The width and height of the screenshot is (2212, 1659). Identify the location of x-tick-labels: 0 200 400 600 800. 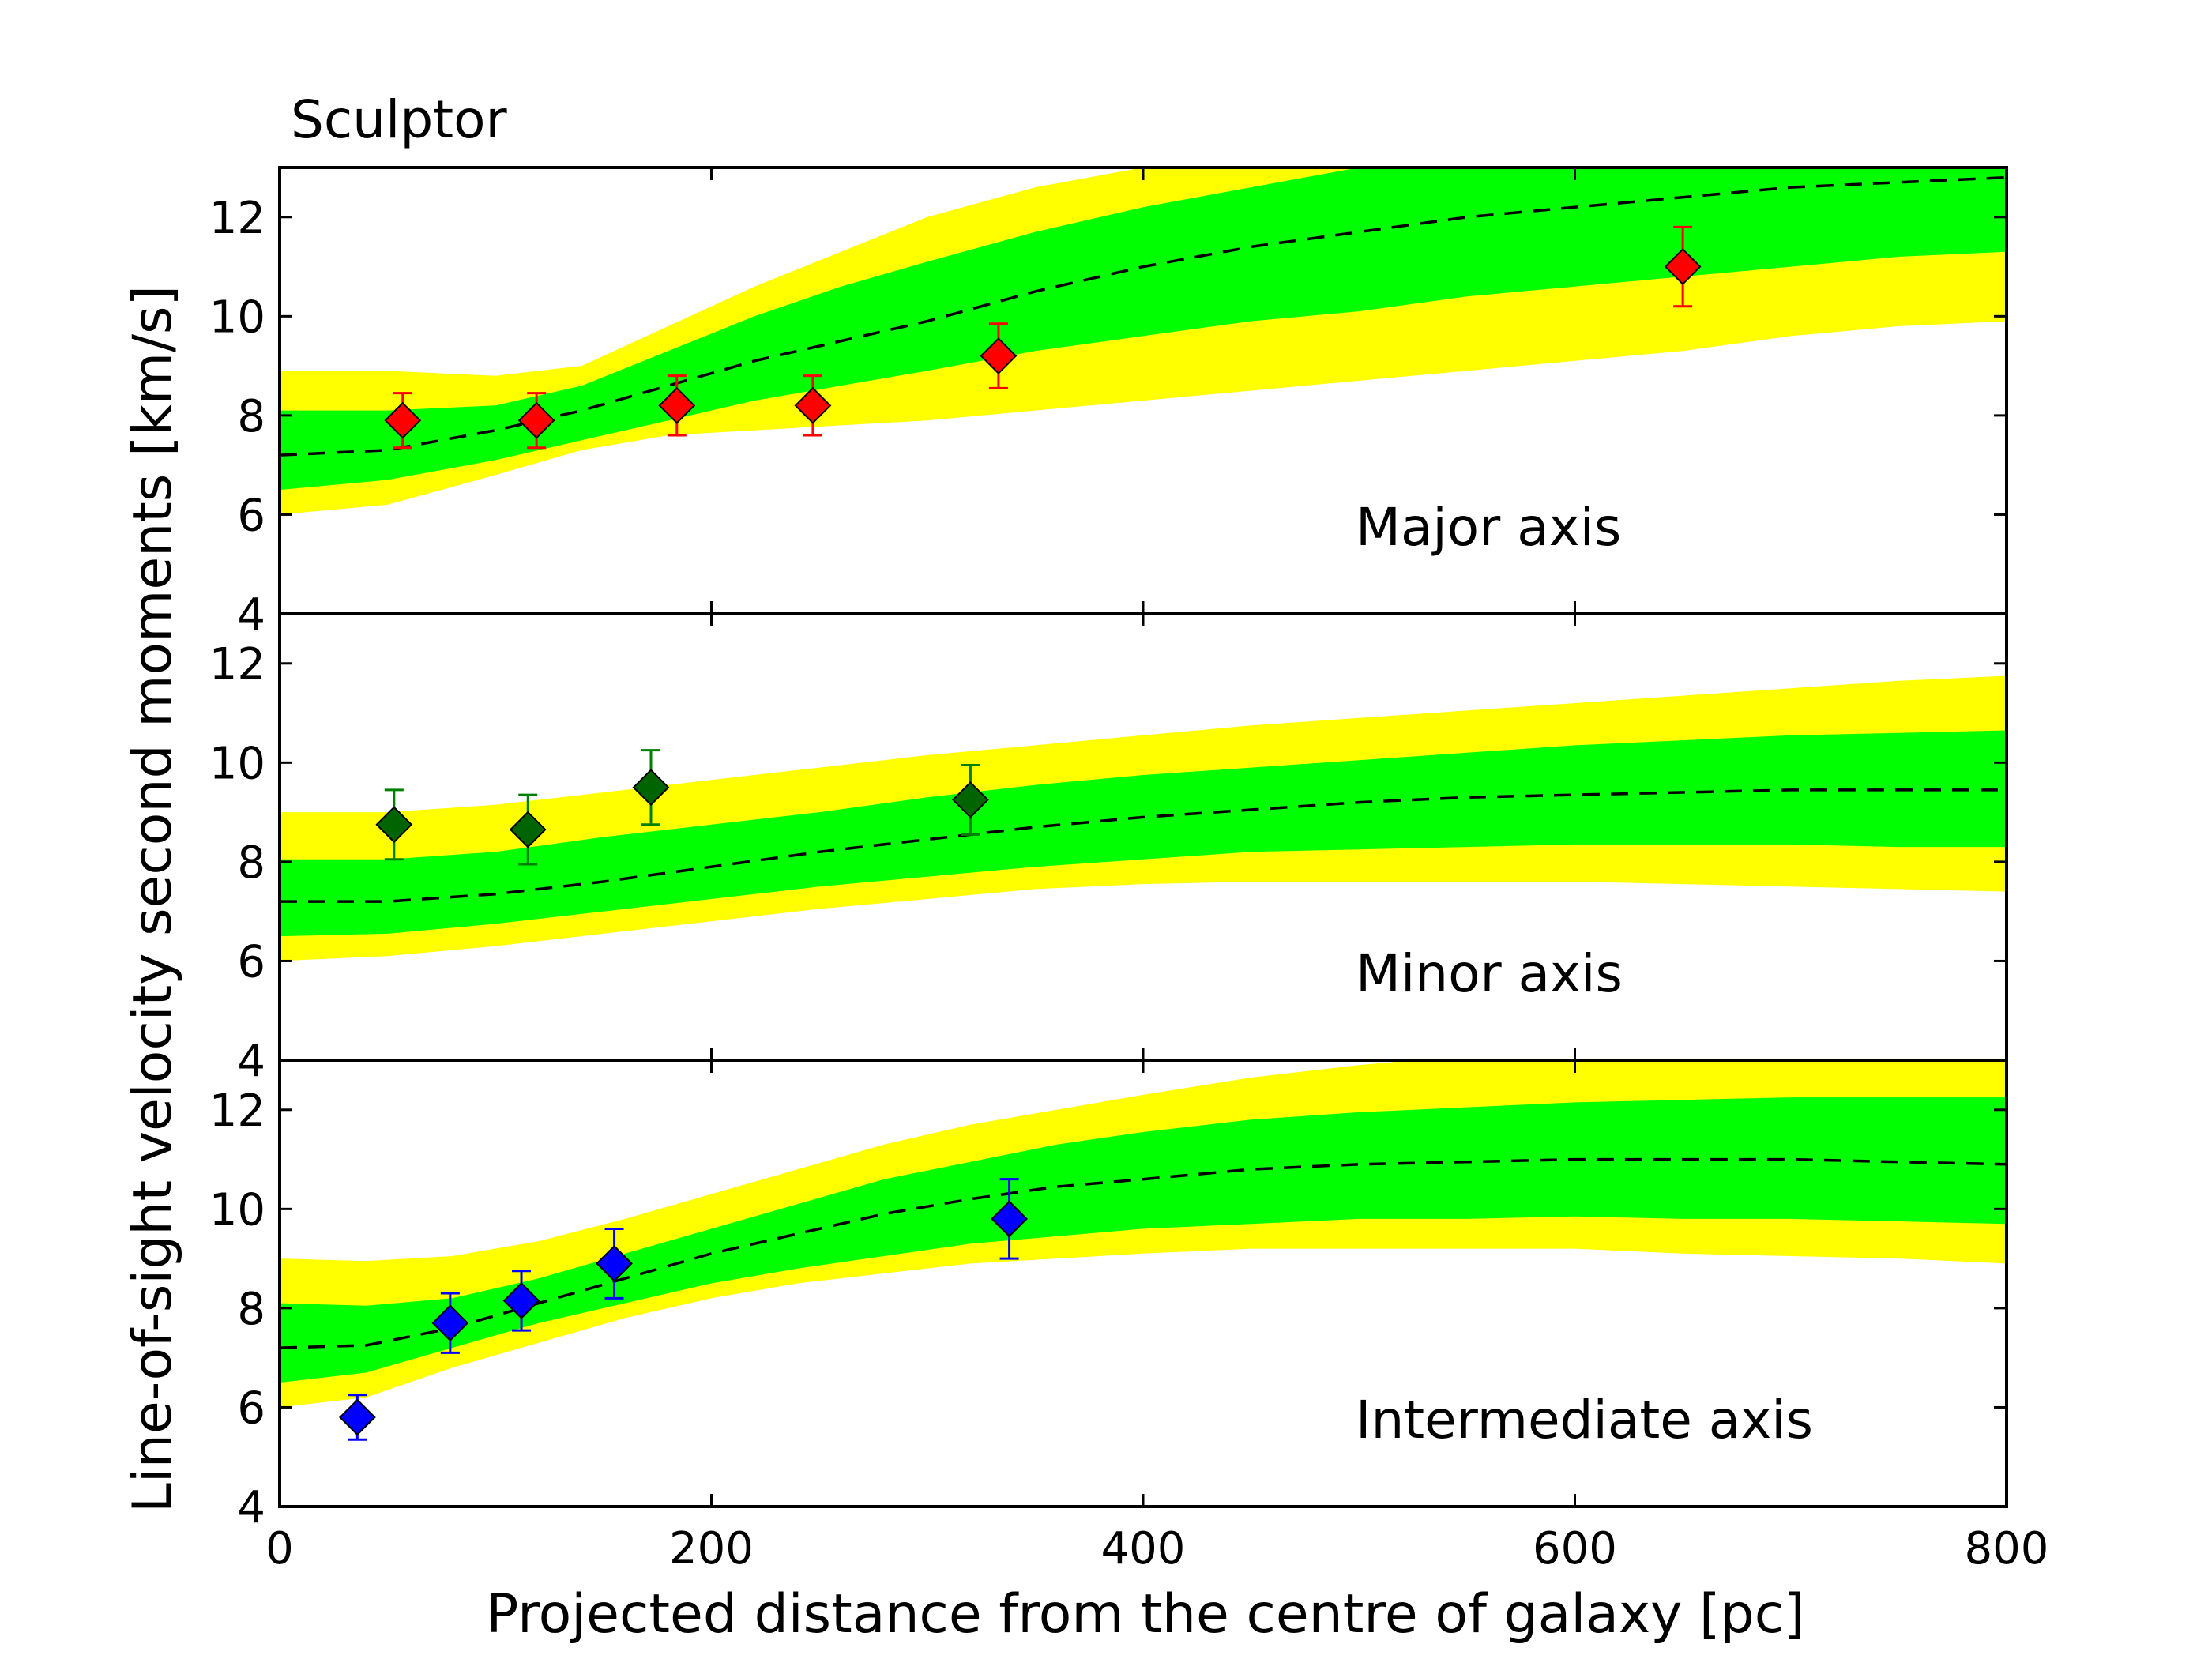
(1157, 1549).